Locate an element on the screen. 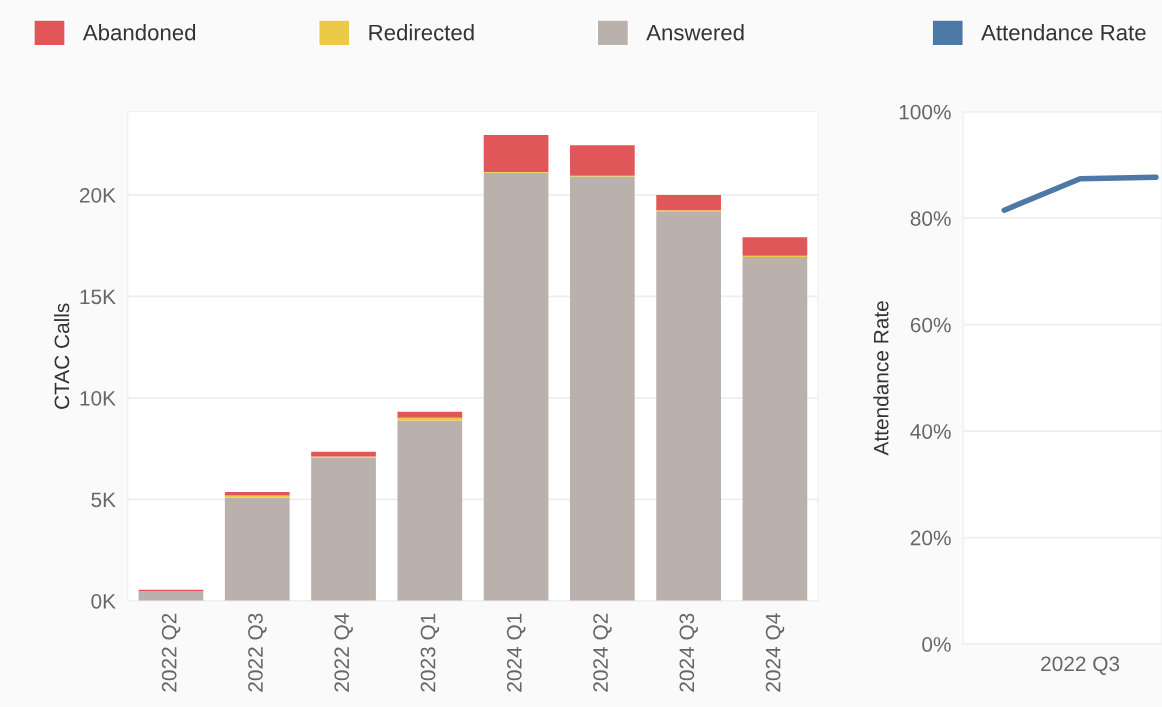  y-tick-label: 40% is located at coordinates (930, 431).